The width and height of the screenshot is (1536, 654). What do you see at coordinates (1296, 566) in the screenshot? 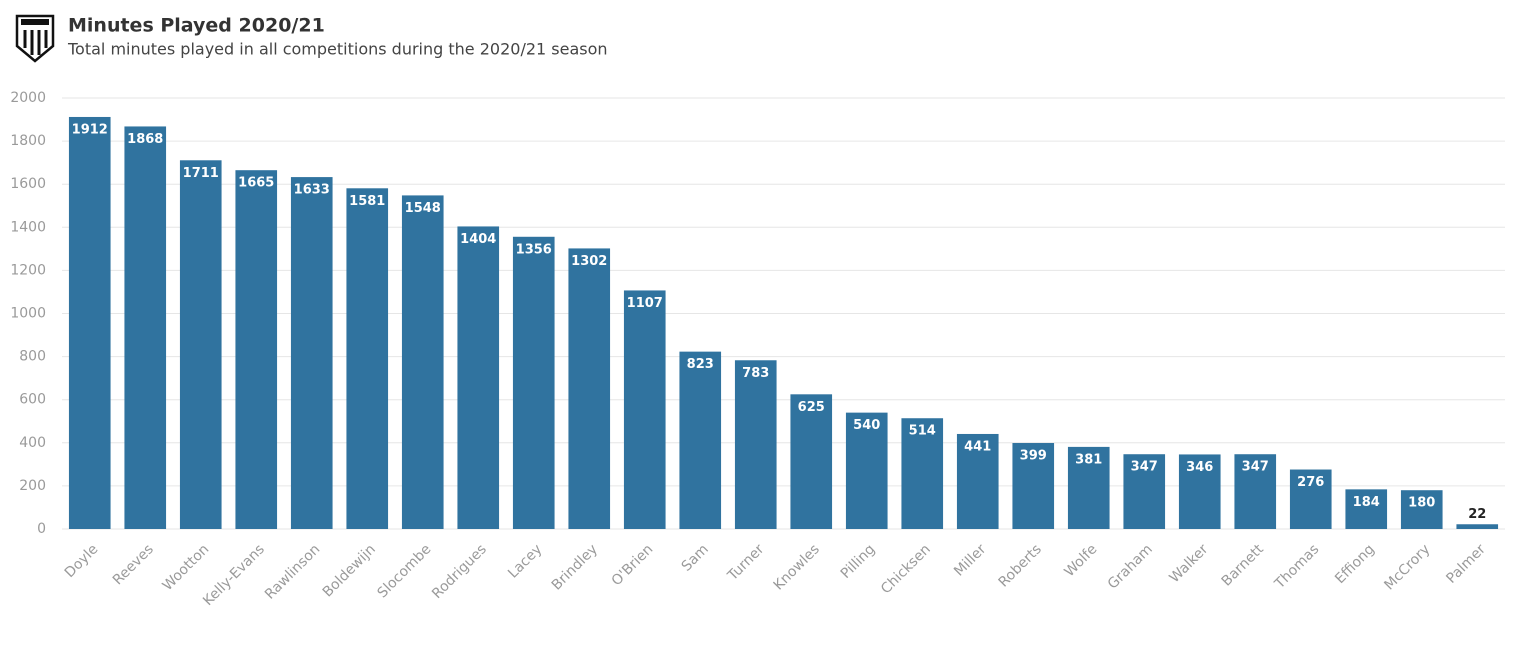
I see `x-tick-label: Thomas` at bounding box center [1296, 566].